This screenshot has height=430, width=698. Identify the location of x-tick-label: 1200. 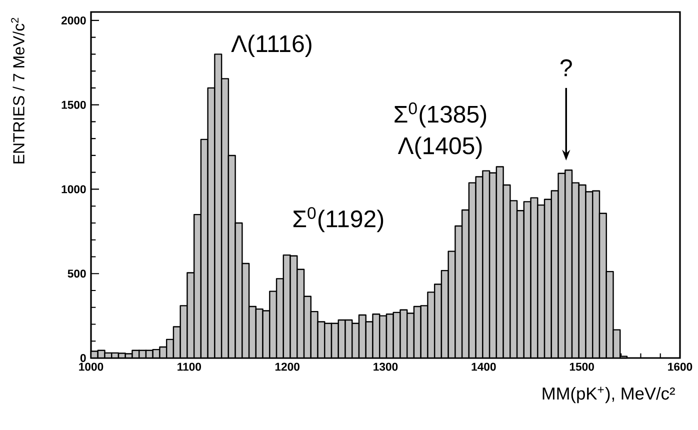
(287, 366).